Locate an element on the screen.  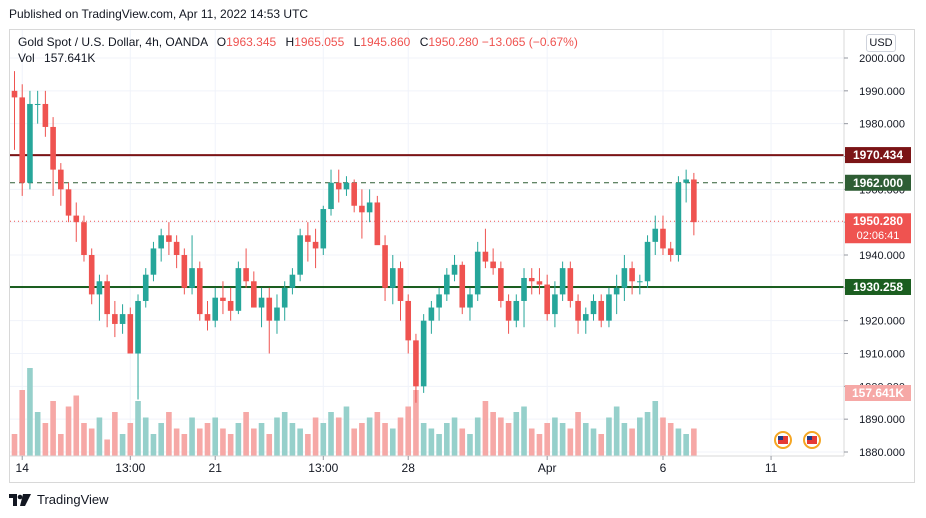
time-tick-label: 6 is located at coordinates (663, 468).